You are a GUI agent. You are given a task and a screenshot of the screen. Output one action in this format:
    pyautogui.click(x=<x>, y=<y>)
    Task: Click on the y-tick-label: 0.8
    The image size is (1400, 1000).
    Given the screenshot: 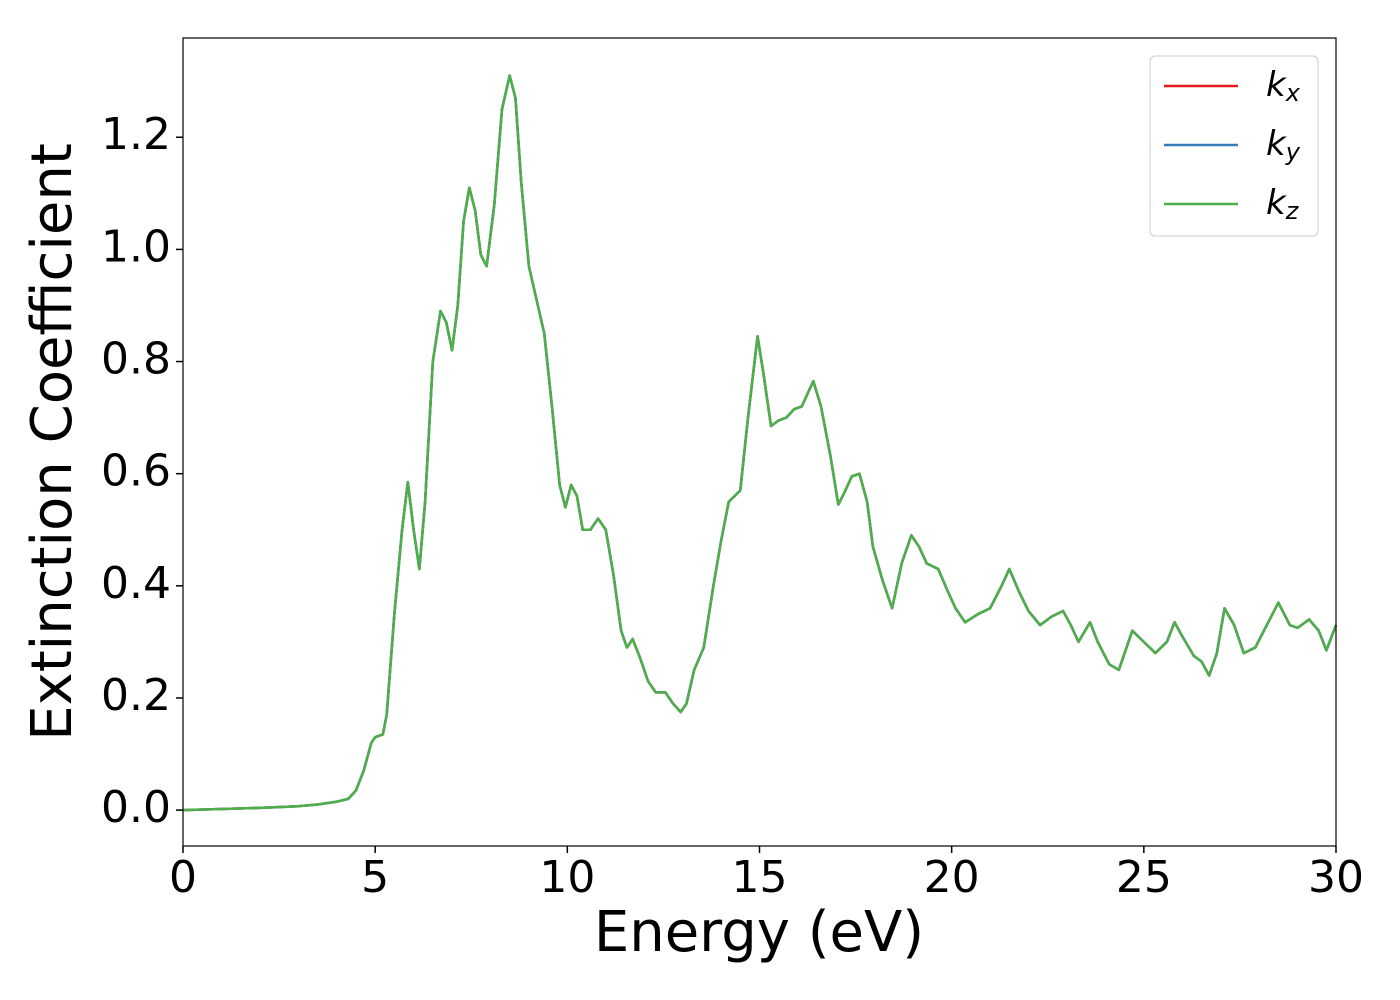 What is the action you would take?
    pyautogui.click(x=136, y=359)
    